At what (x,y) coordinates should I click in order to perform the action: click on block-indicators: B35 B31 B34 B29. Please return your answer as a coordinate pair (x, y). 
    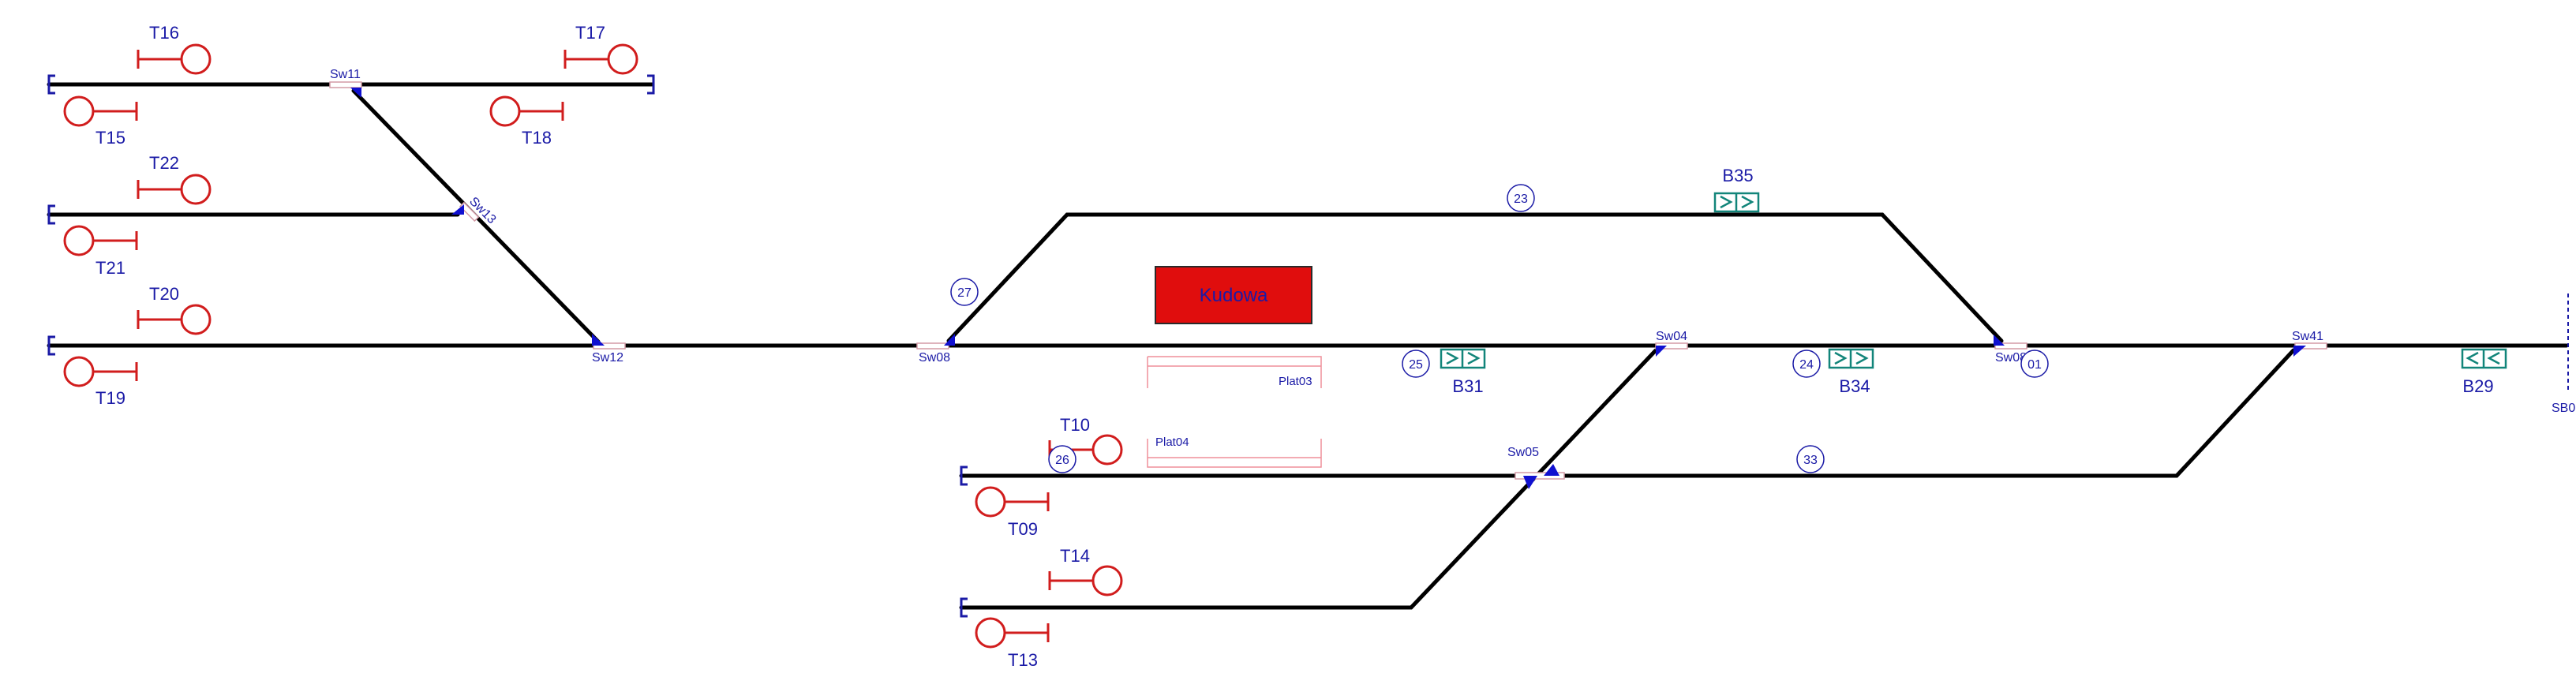
    Looking at the image, I should click on (1973, 281).